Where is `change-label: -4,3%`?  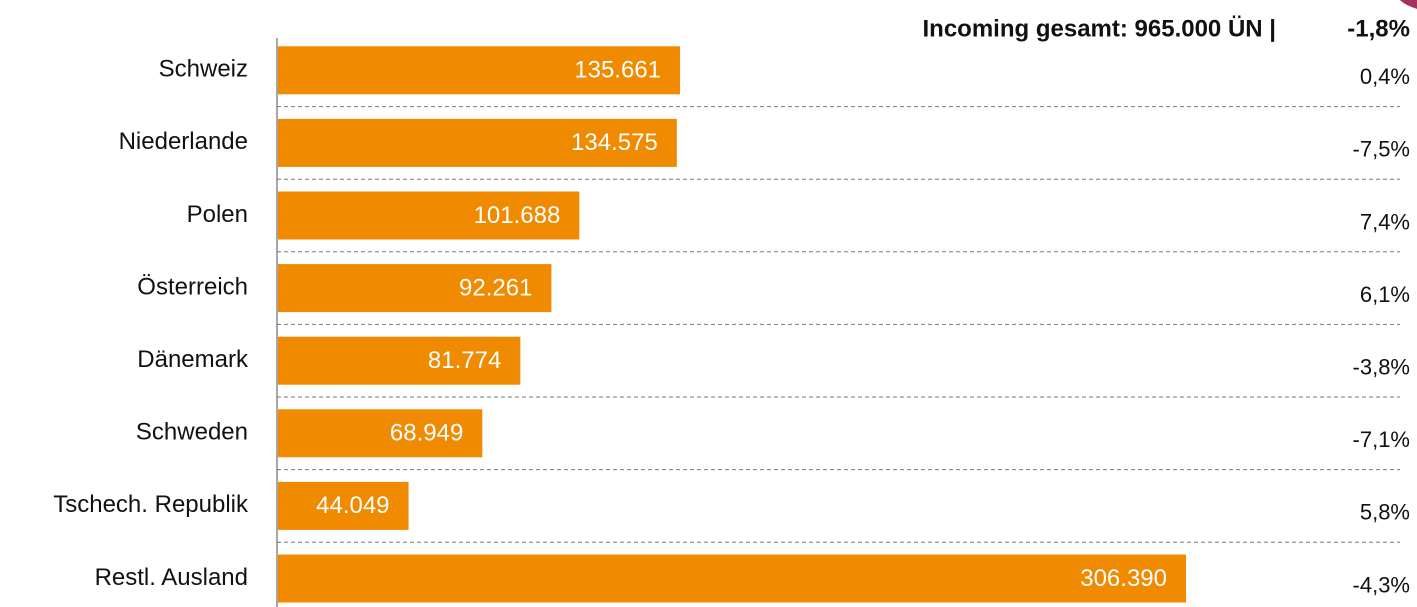
change-label: -4,3% is located at coordinates (1381, 584).